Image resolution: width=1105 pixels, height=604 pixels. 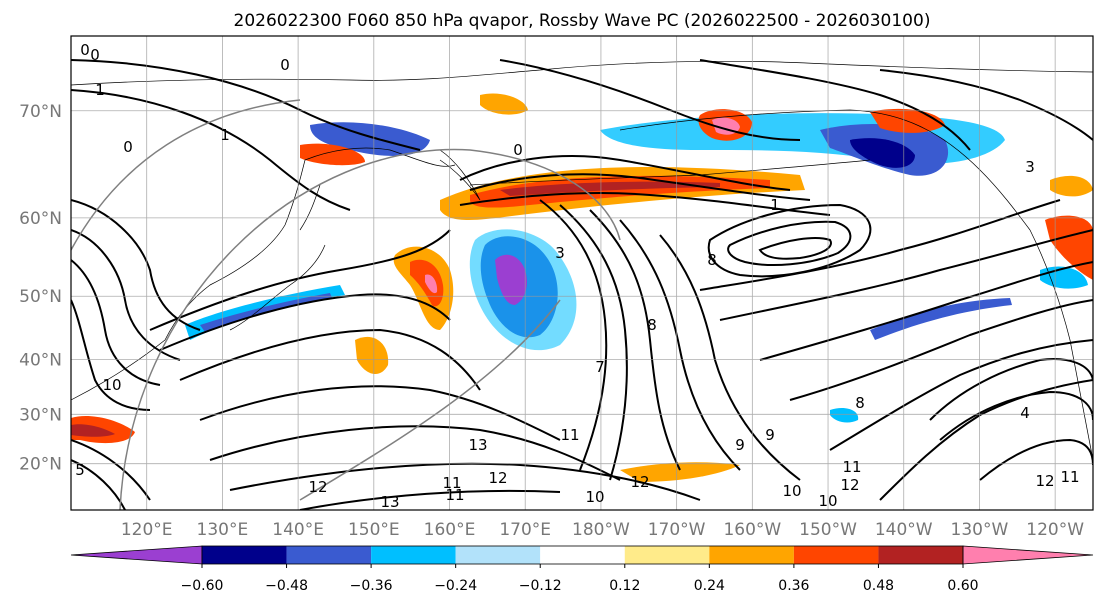 I want to click on alaska-coast, so click(x=825, y=170).